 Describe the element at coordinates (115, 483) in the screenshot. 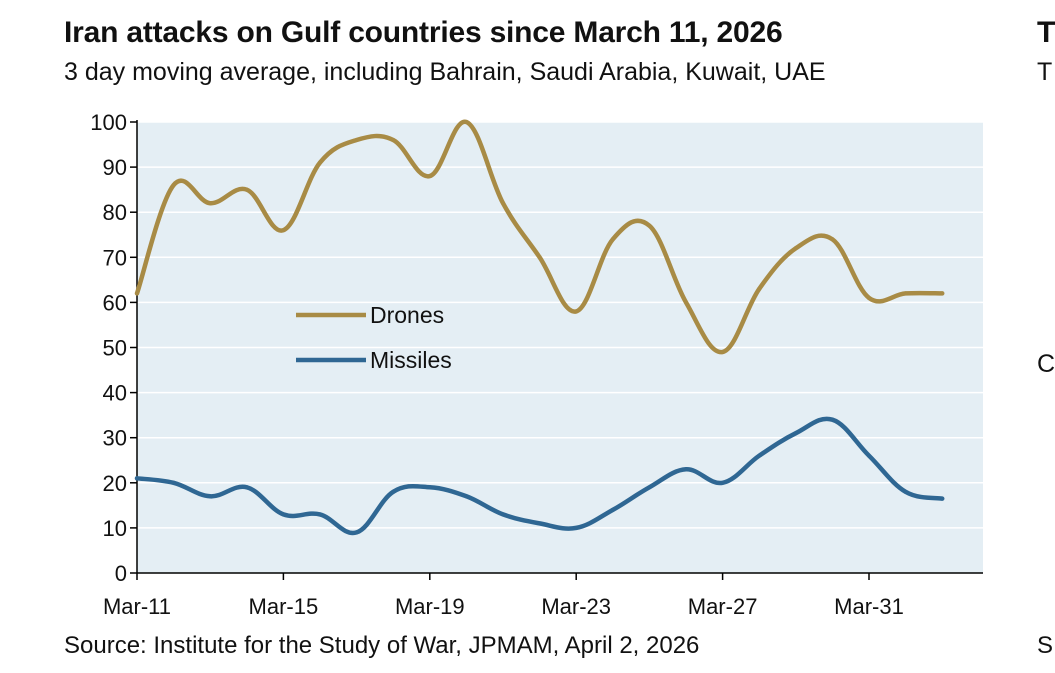

I see `y-tick-label: 20` at that location.